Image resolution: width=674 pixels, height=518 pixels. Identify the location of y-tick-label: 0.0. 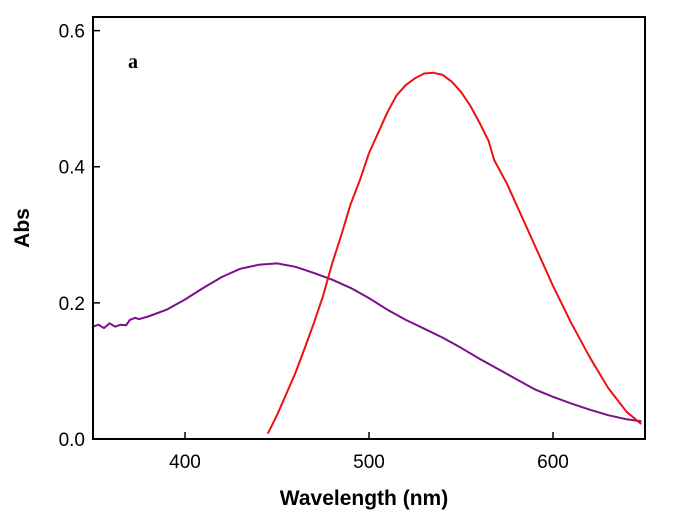
(72, 440).